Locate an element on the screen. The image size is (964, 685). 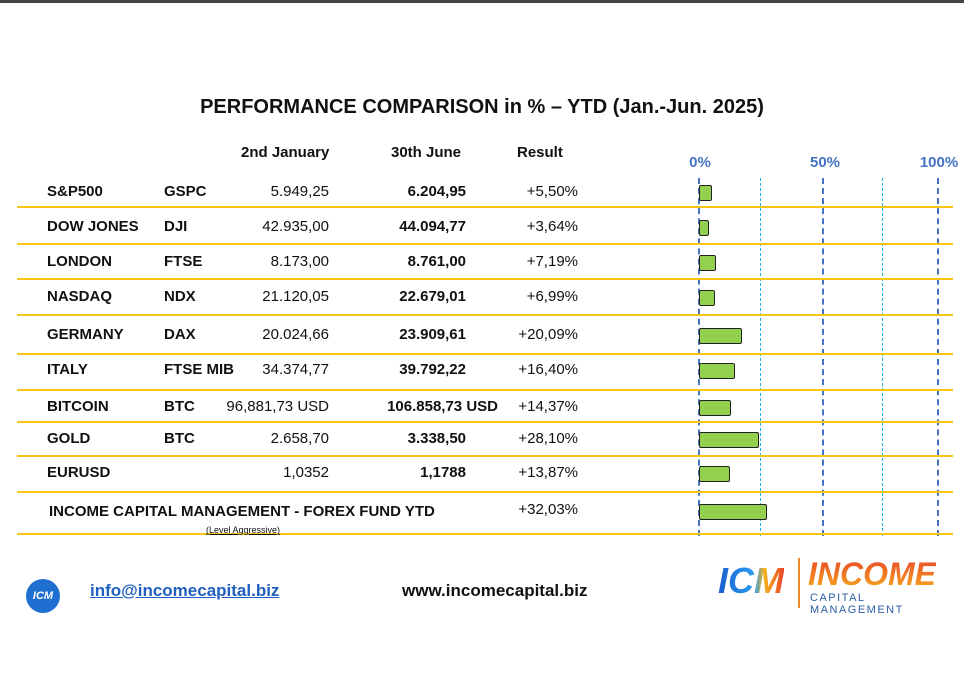
row-start-value: 34.374,77 is located at coordinates (295, 369).